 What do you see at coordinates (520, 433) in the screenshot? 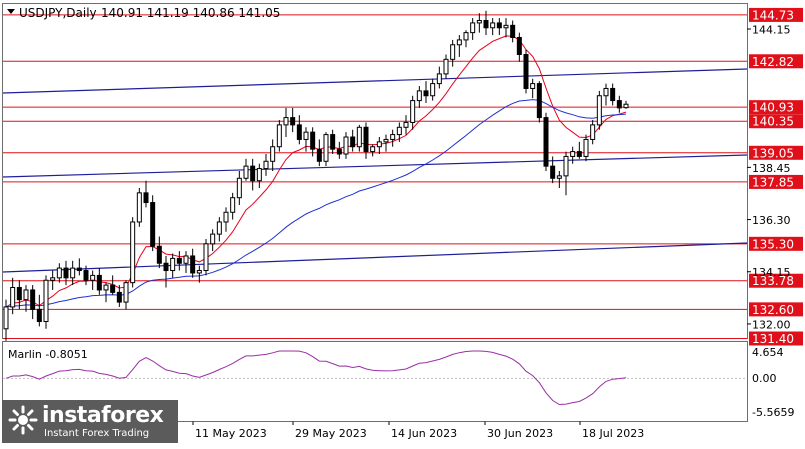
I see `x-tick-label: 30 Jun 2023` at bounding box center [520, 433].